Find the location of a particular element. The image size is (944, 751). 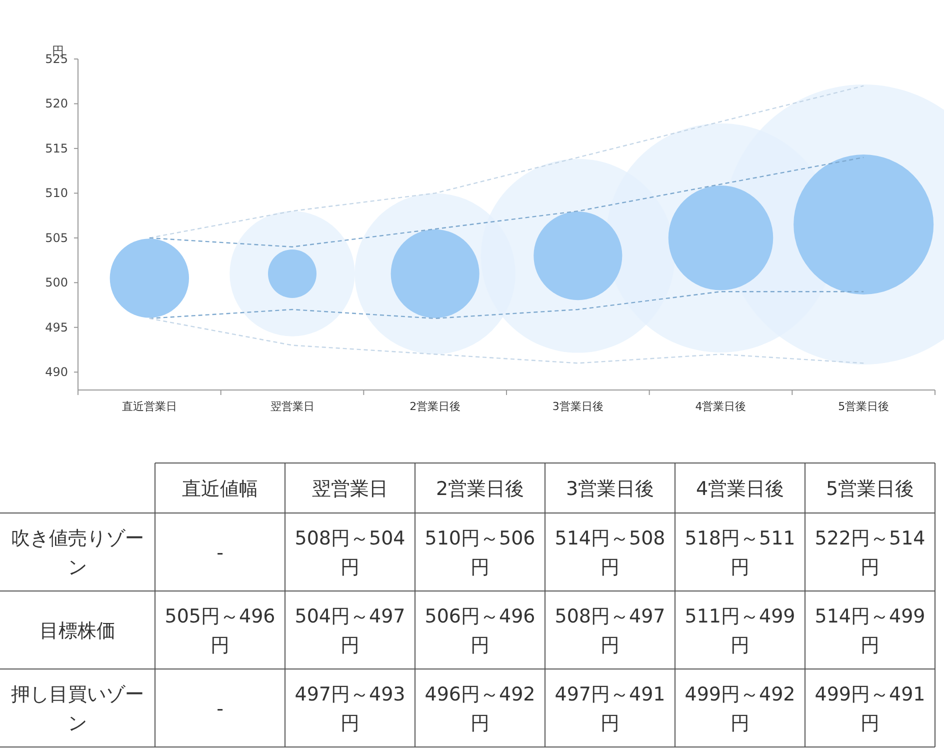

y-tick-label: 520 is located at coordinates (56, 103).